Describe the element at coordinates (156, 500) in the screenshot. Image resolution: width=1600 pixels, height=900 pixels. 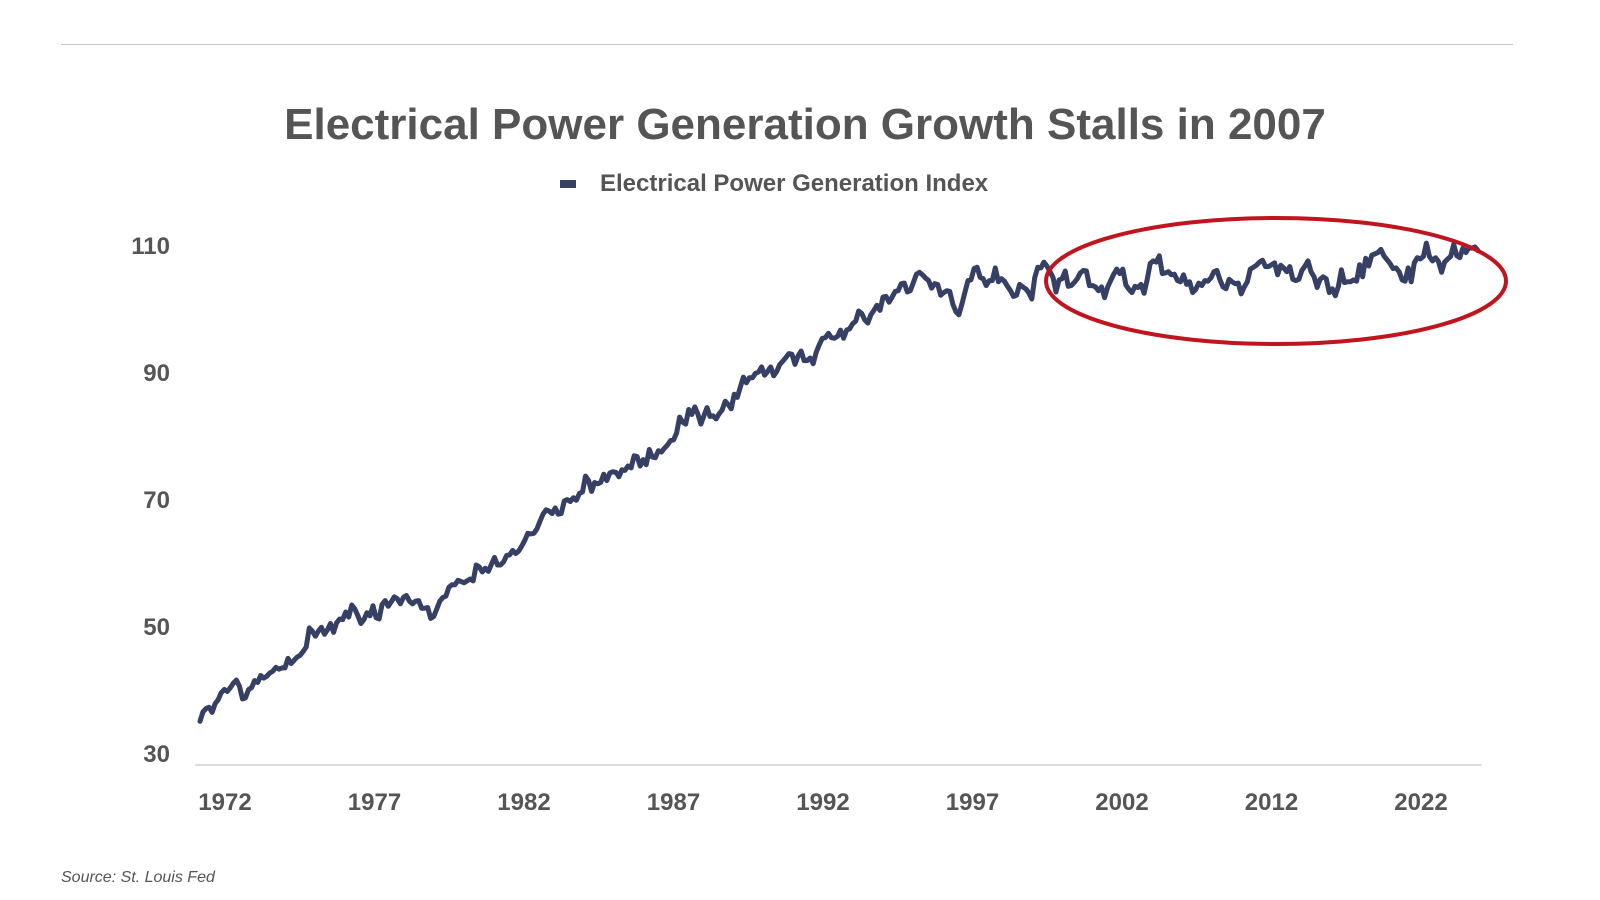
I see `y-tick-label: 70` at that location.